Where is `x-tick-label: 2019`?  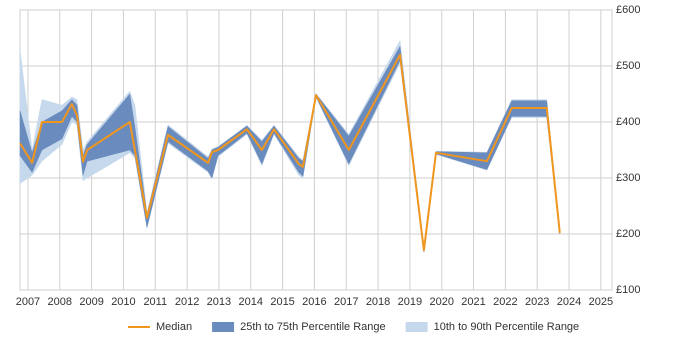
x-tick-label: 2019 is located at coordinates (410, 302).